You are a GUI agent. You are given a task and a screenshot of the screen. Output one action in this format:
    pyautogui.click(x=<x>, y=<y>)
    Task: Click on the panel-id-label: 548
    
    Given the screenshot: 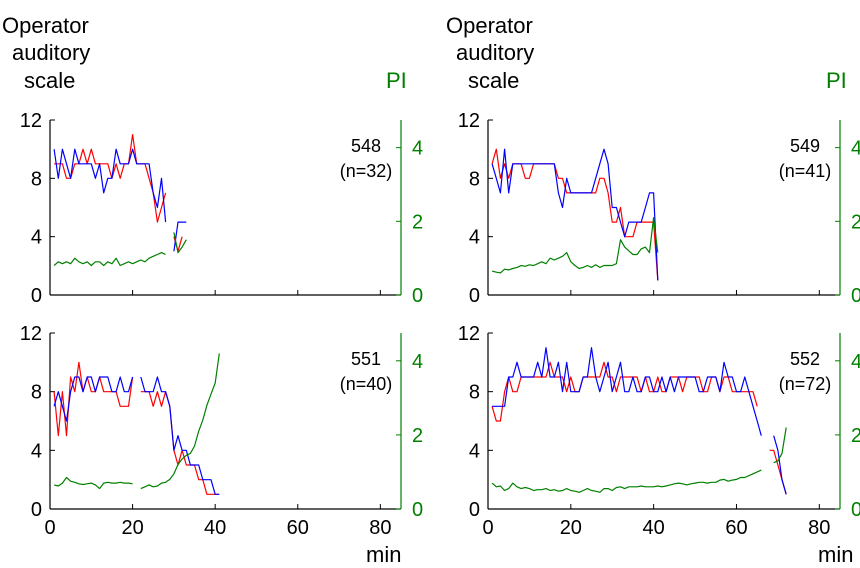 What is the action you would take?
    pyautogui.click(x=366, y=146)
    